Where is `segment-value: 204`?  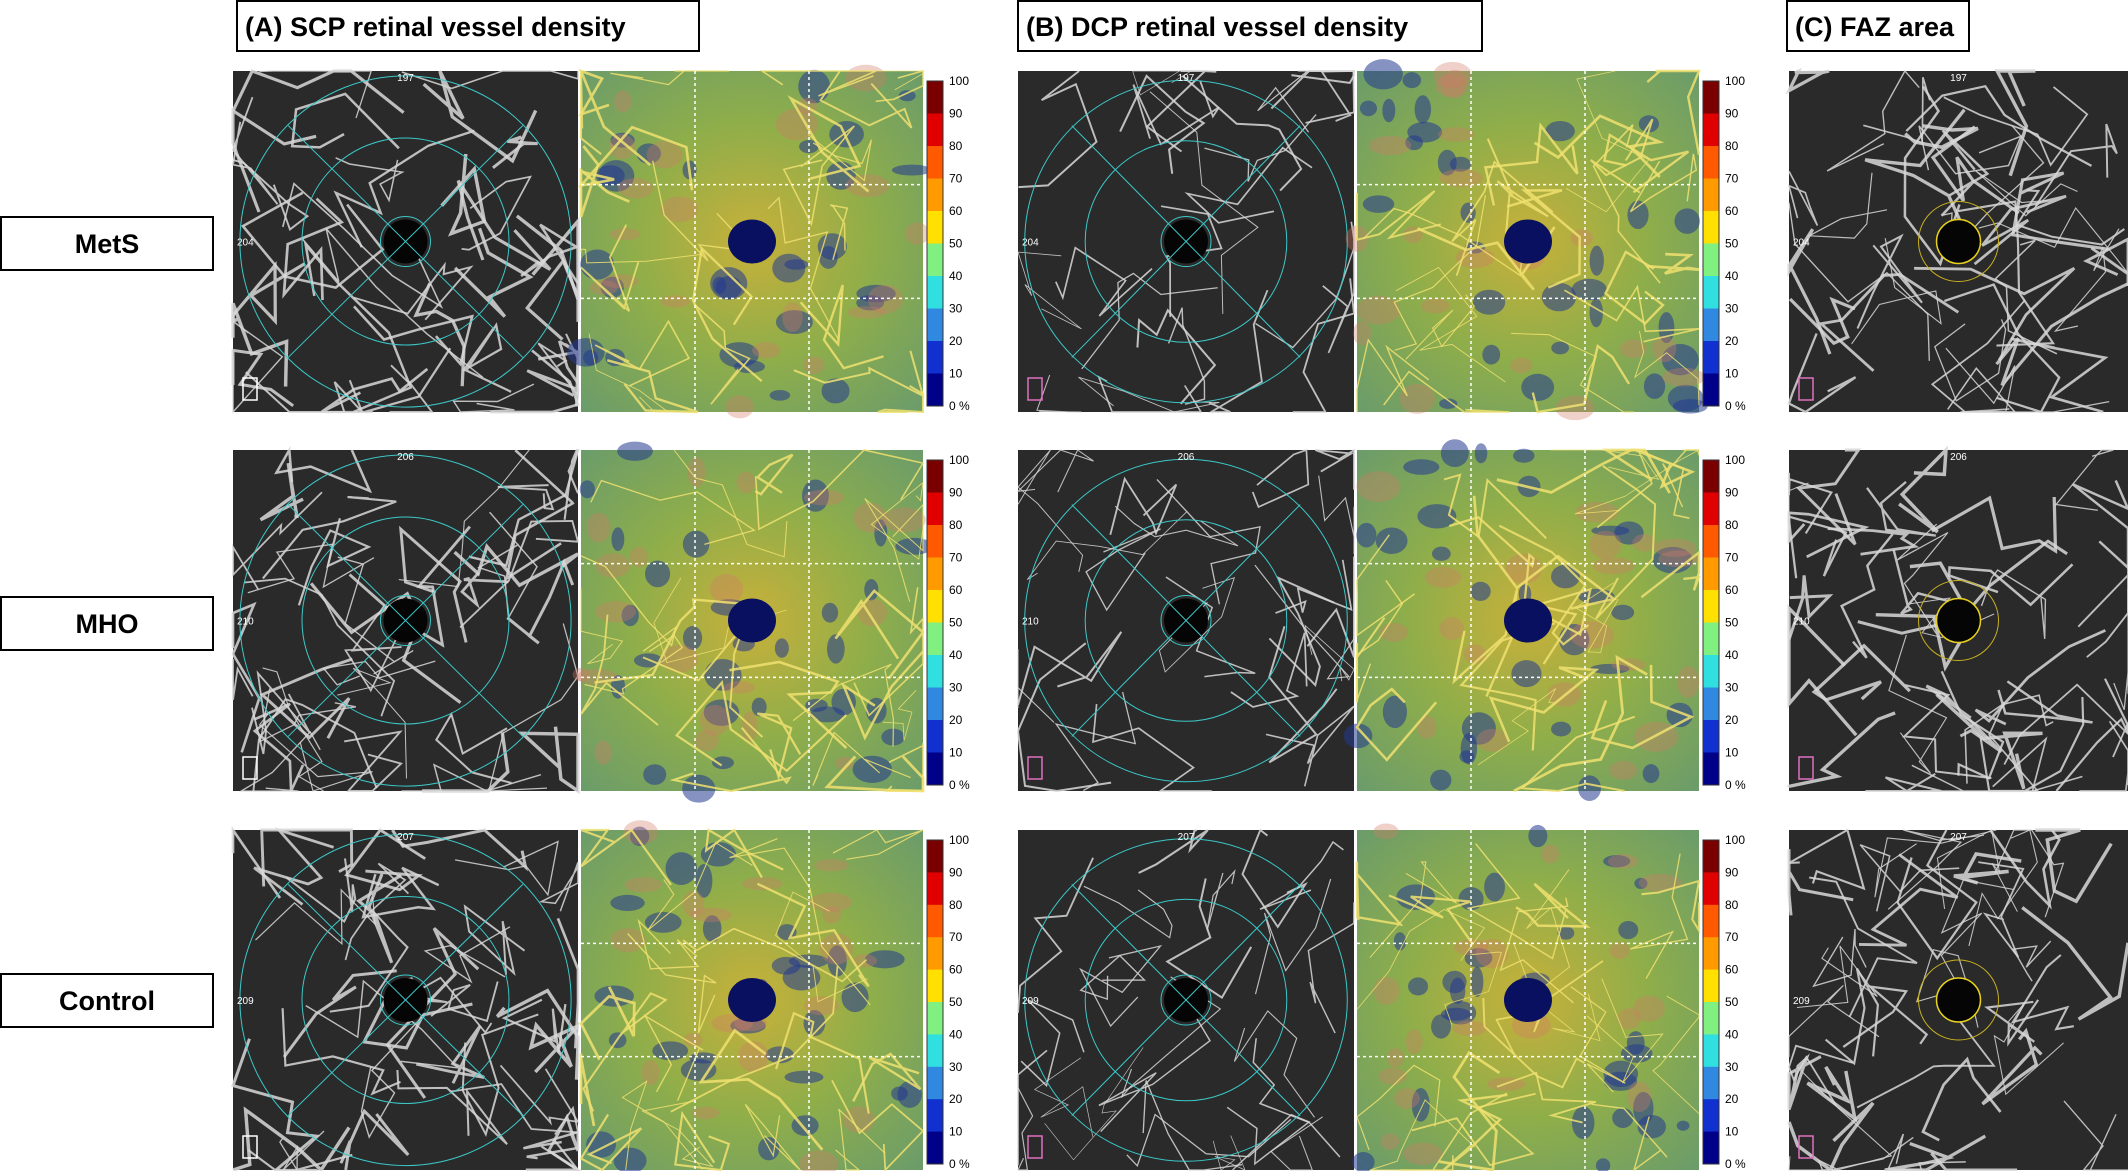
segment-value: 204 is located at coordinates (1801, 243).